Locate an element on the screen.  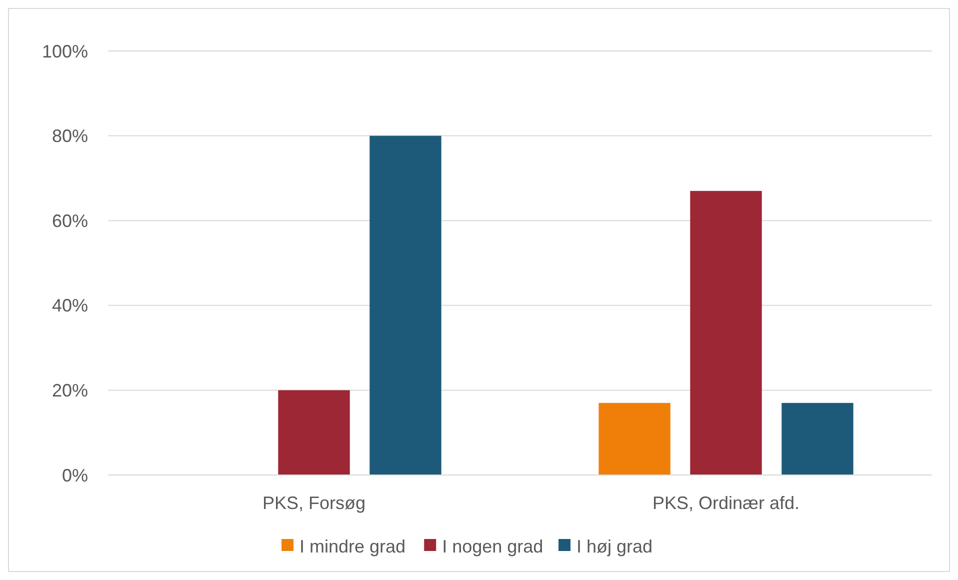
legend-label: I høj grad is located at coordinates (614, 546).